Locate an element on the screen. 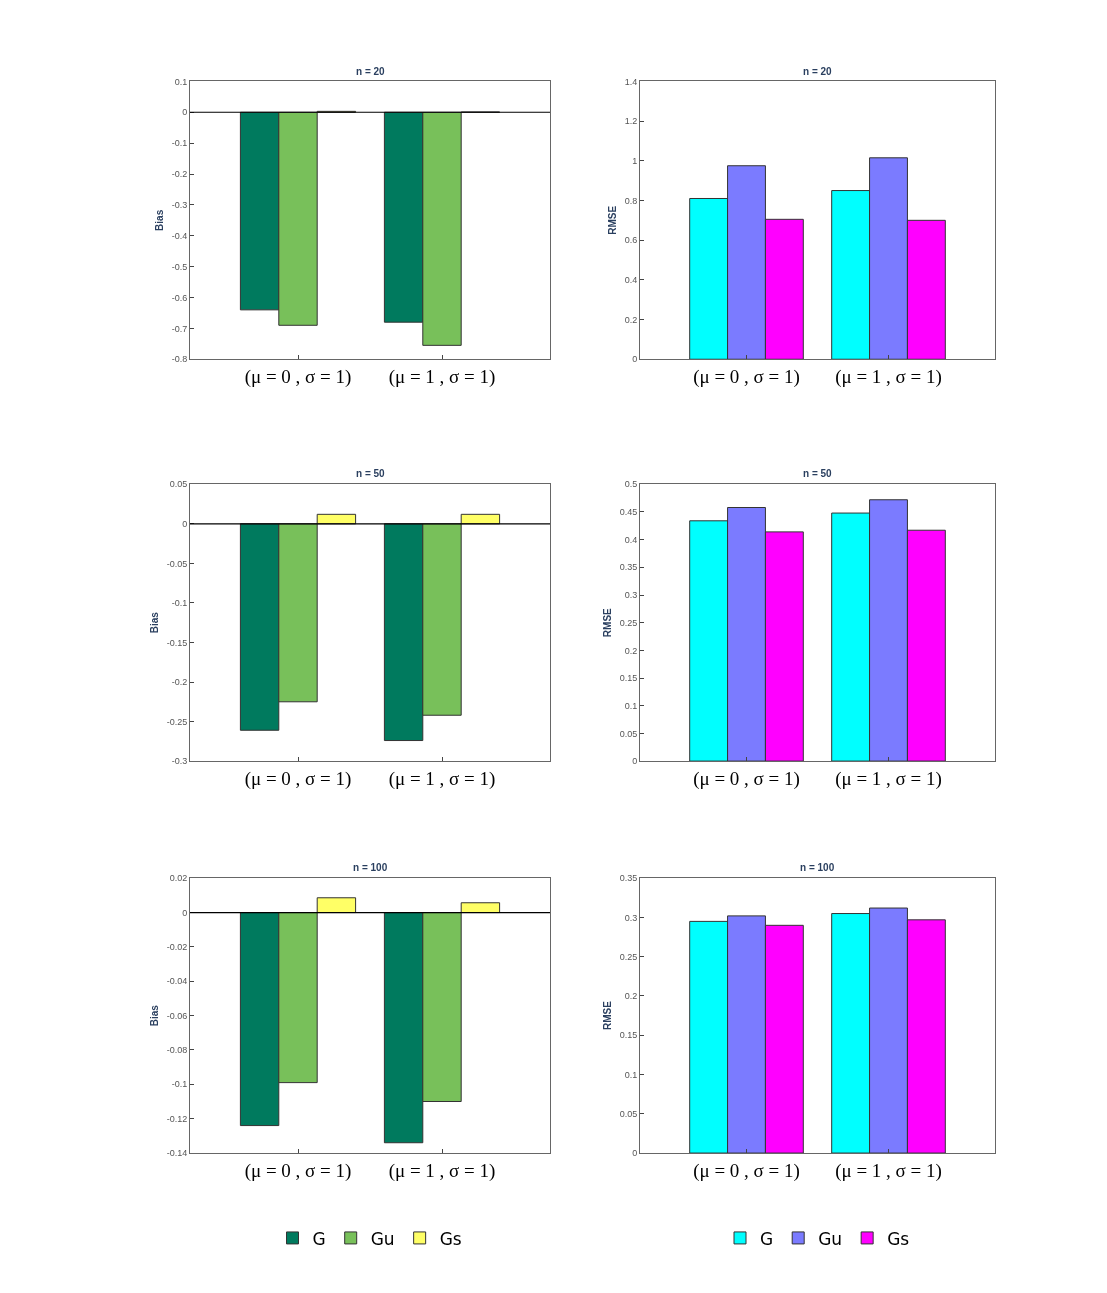 The width and height of the screenshot is (1107, 1293). y-tick-label: -0.8 is located at coordinates (179, 359).